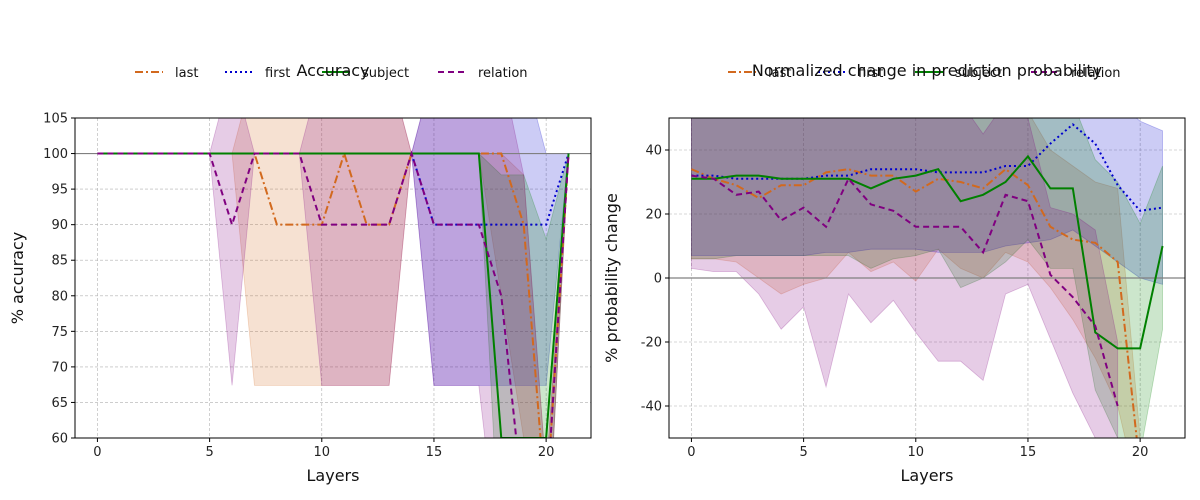 The image size is (1200, 500). What do you see at coordinates (59, 190) in the screenshot?
I see `y-tick-label: 95` at bounding box center [59, 190].